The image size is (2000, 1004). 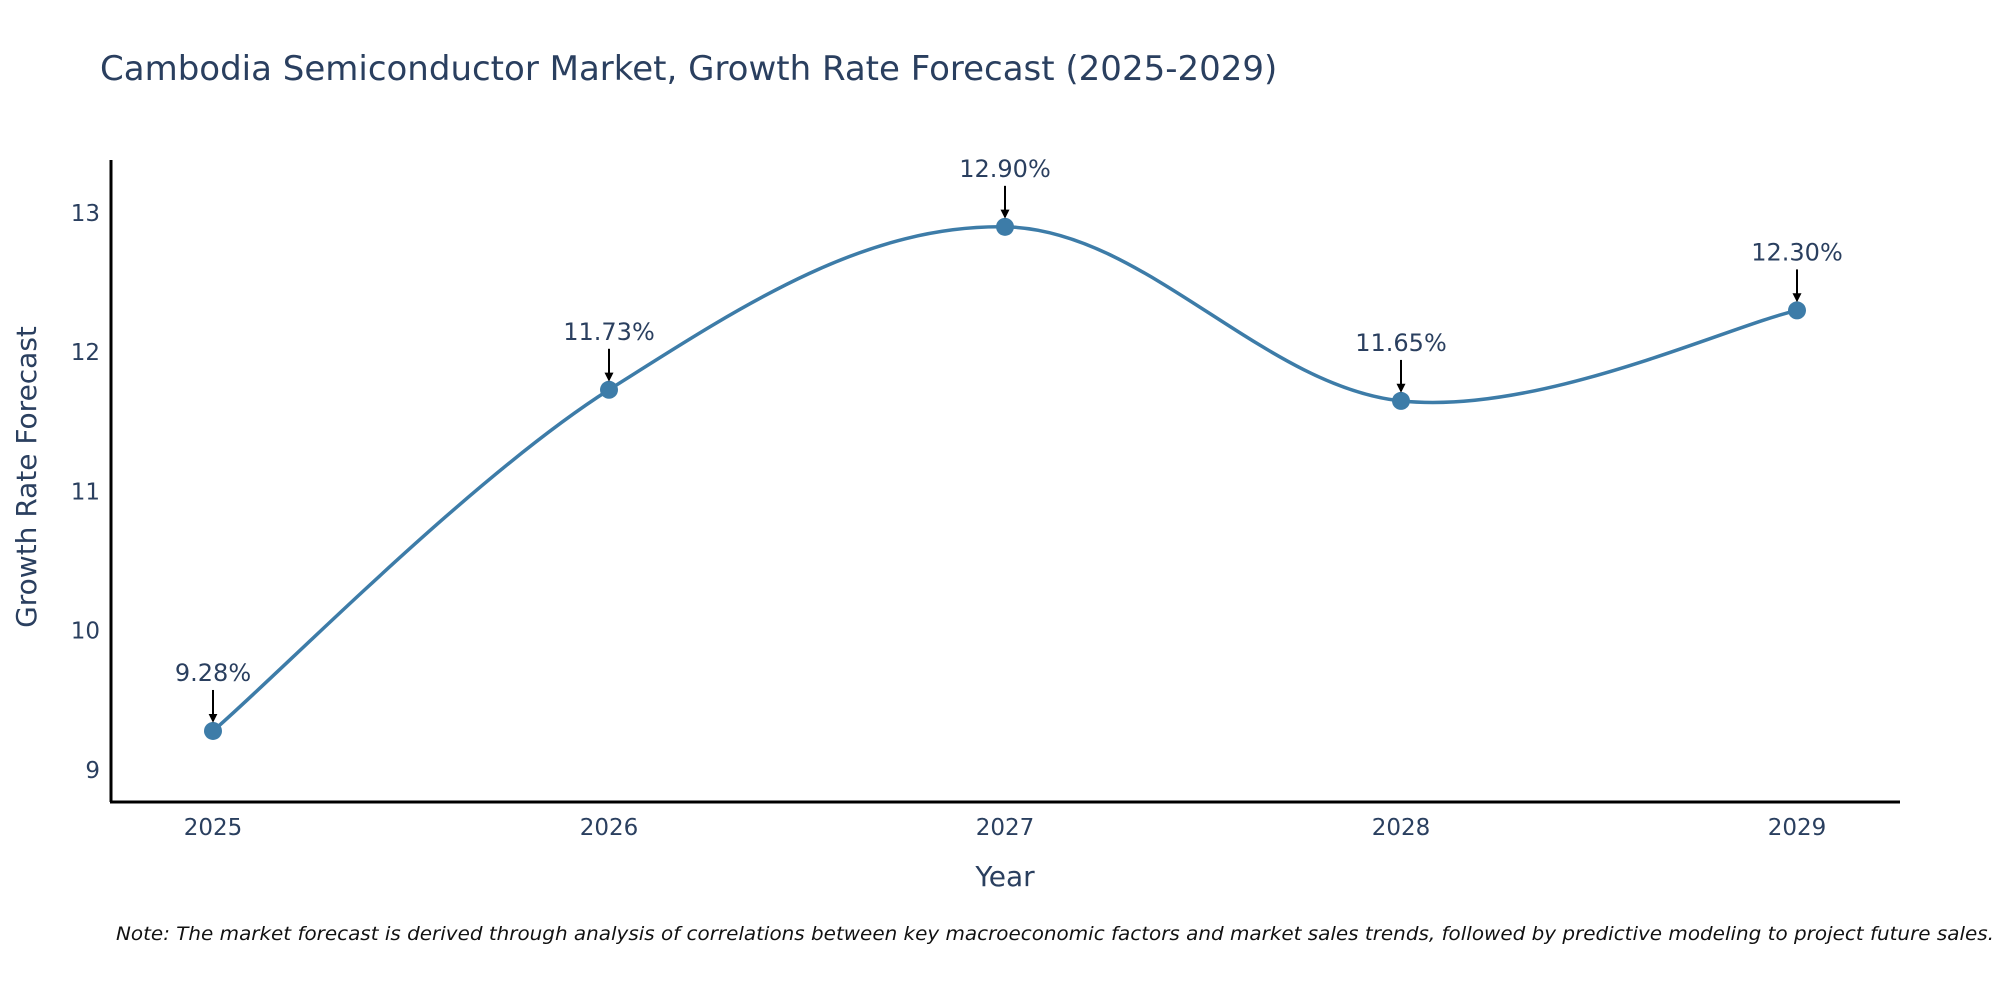 What do you see at coordinates (1401, 828) in the screenshot?
I see `x-tick-label: 2028` at bounding box center [1401, 828].